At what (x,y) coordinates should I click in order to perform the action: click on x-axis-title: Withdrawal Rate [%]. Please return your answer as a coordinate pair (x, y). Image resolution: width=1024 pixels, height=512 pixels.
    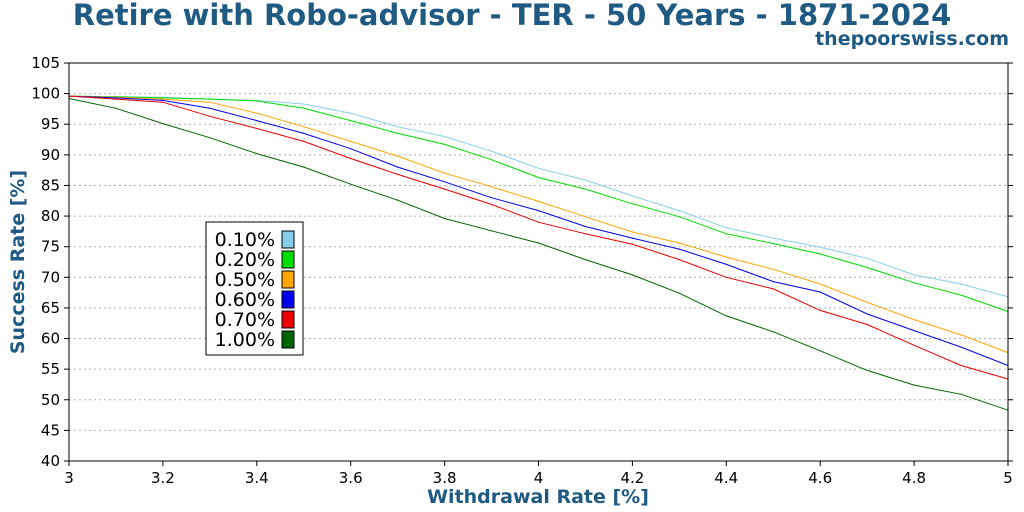
    Looking at the image, I should click on (538, 497).